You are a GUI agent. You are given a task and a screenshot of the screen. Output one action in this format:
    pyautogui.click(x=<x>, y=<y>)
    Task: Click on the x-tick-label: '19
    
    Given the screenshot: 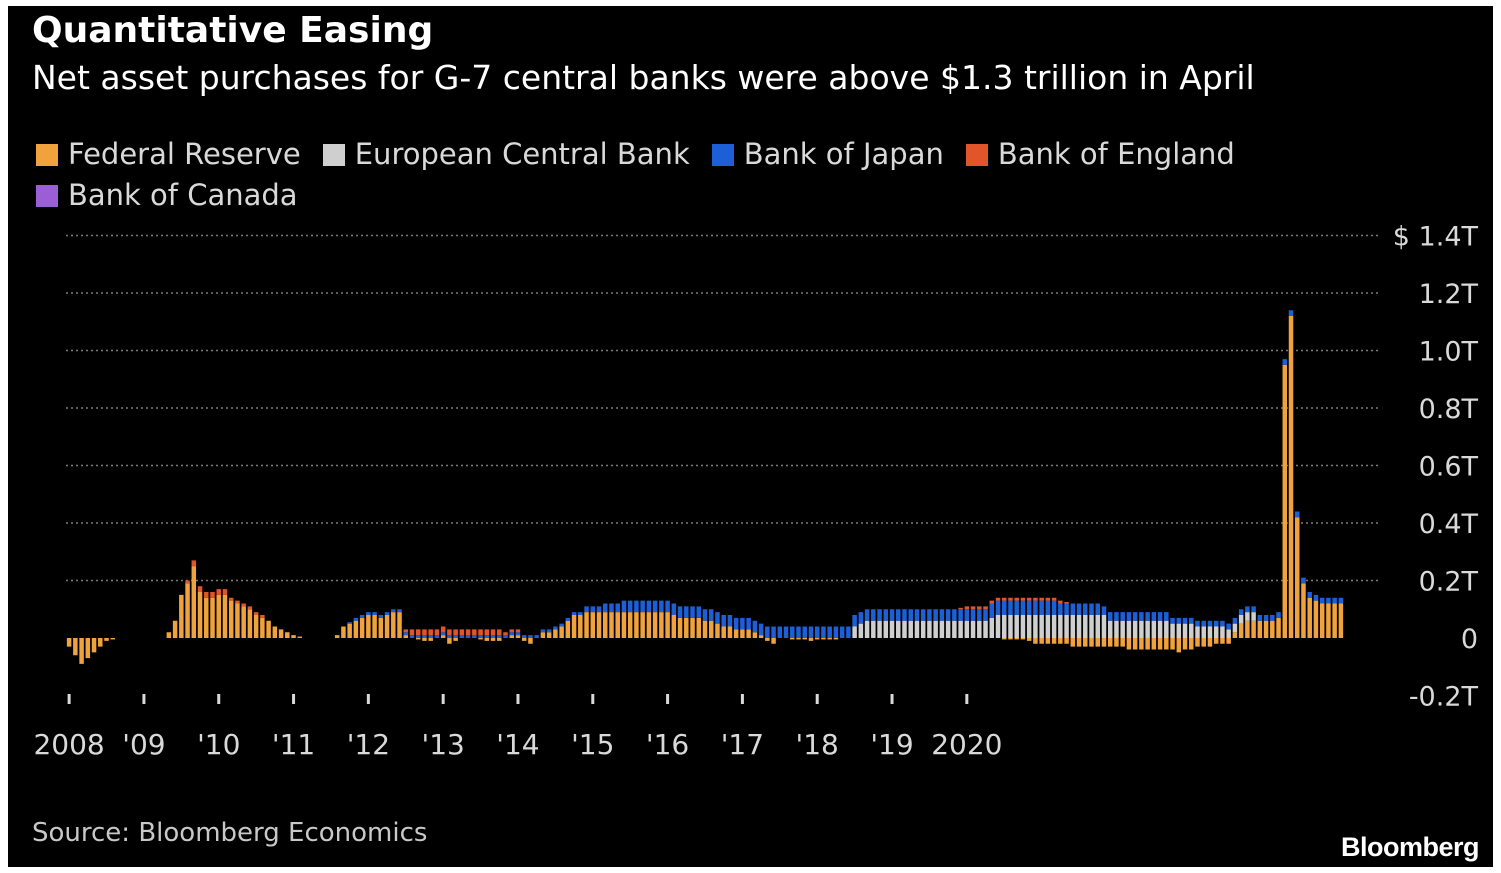 What is the action you would take?
    pyautogui.click(x=891, y=744)
    